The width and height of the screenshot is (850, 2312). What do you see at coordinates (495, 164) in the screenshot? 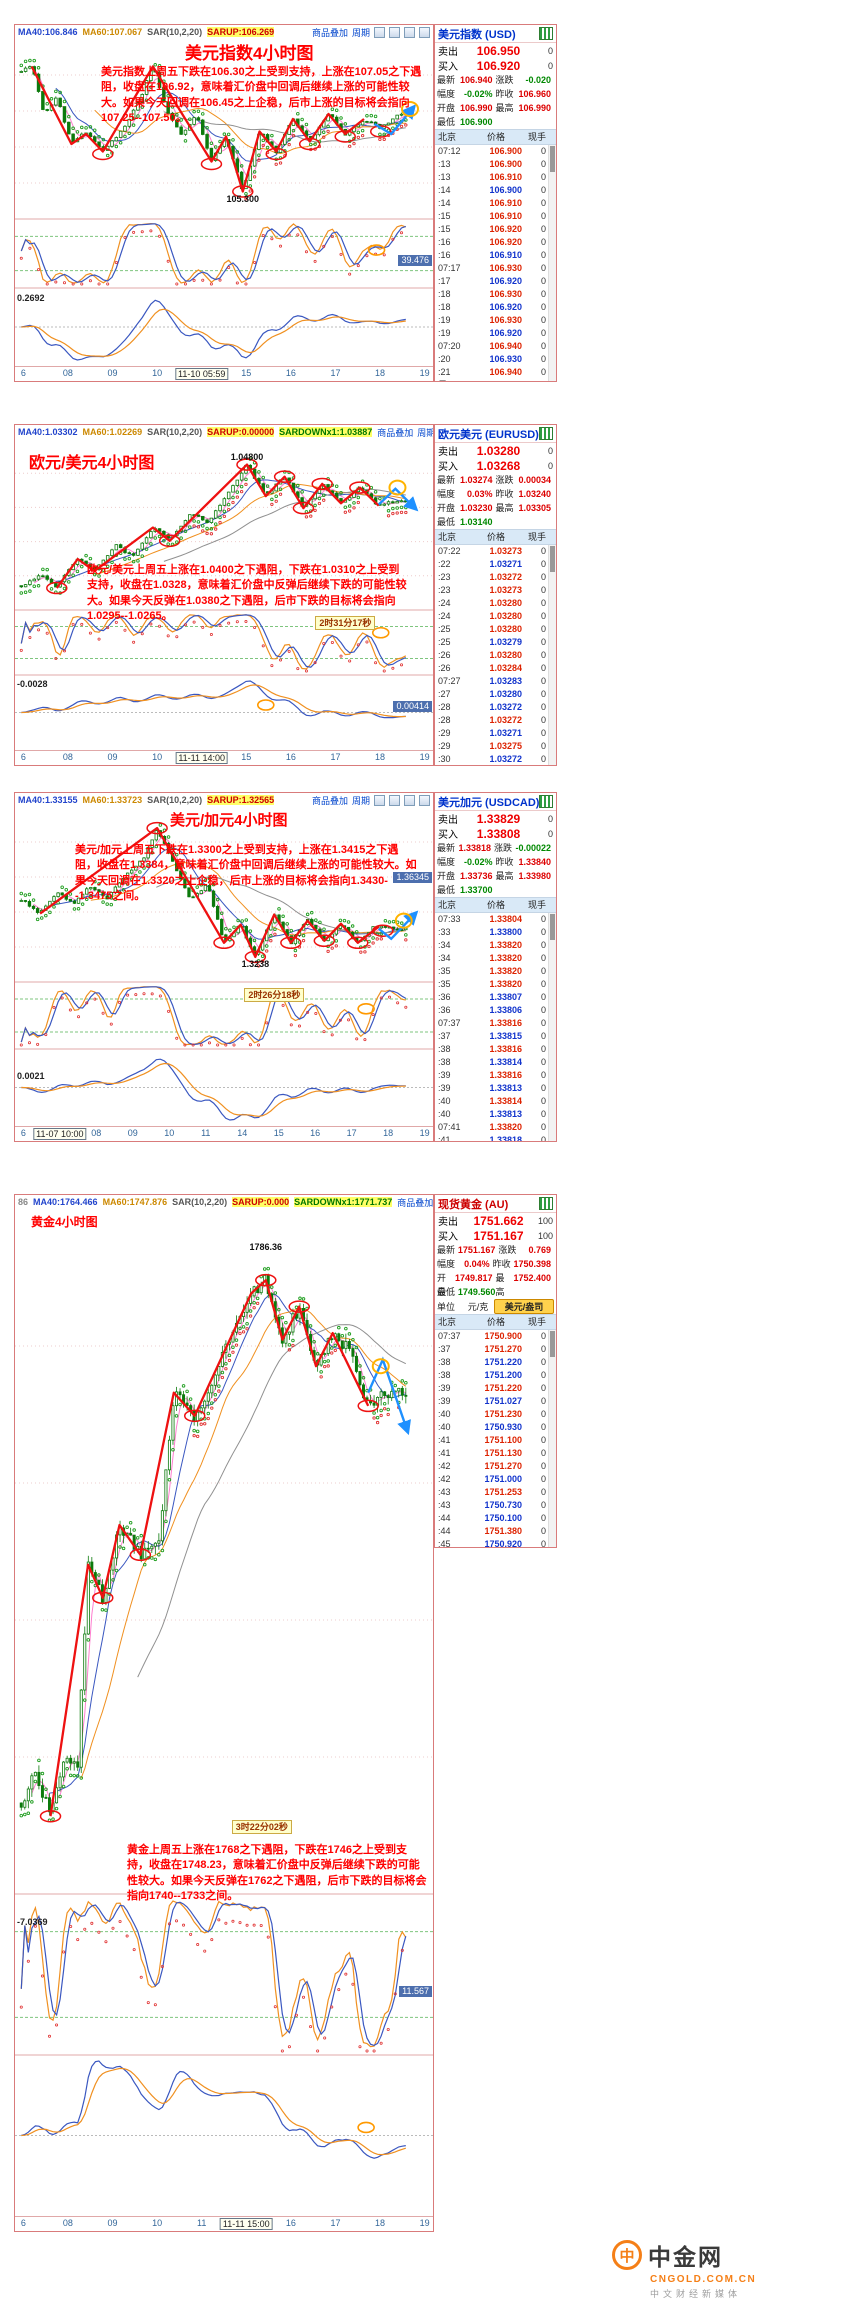
I see `tick-row: :13 106.900 0` at bounding box center [495, 164].